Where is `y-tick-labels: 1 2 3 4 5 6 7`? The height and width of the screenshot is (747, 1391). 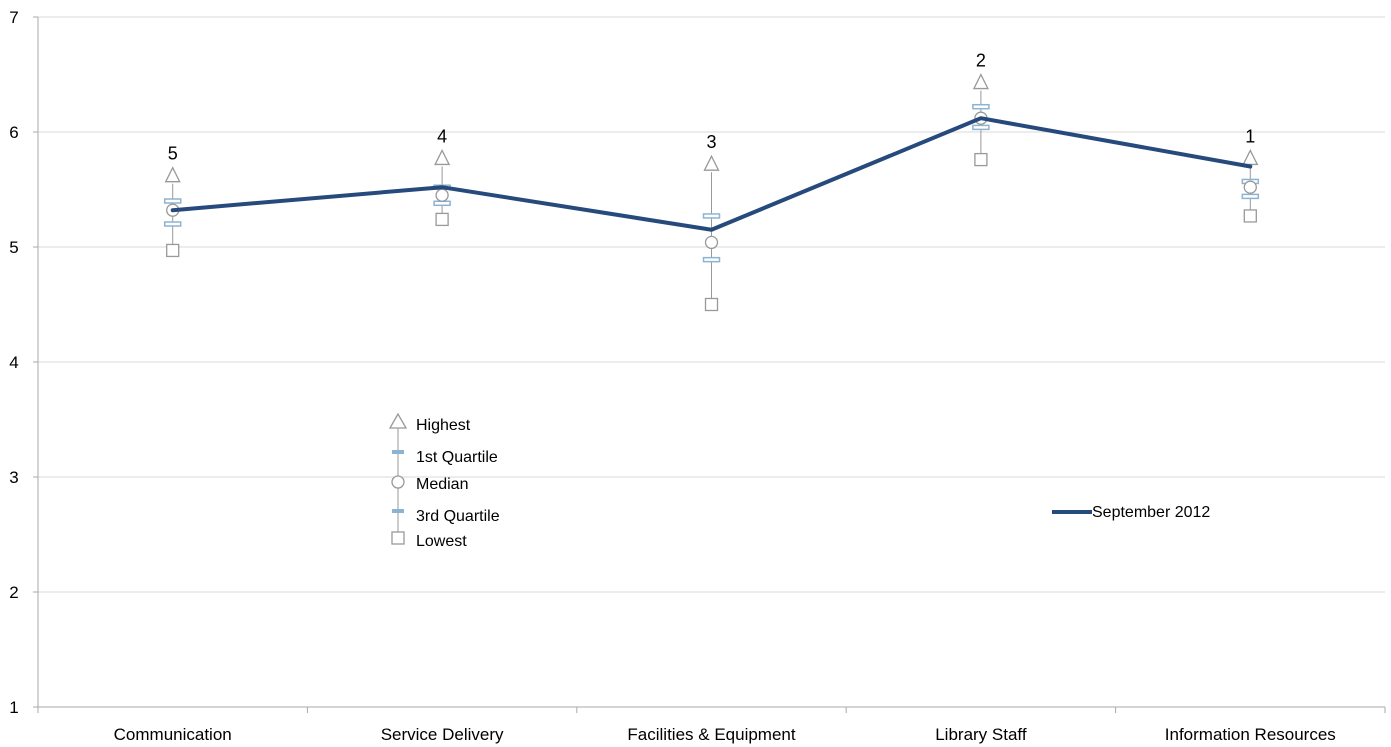 y-tick-labels: 1 2 3 4 5 6 7 is located at coordinates (13, 362).